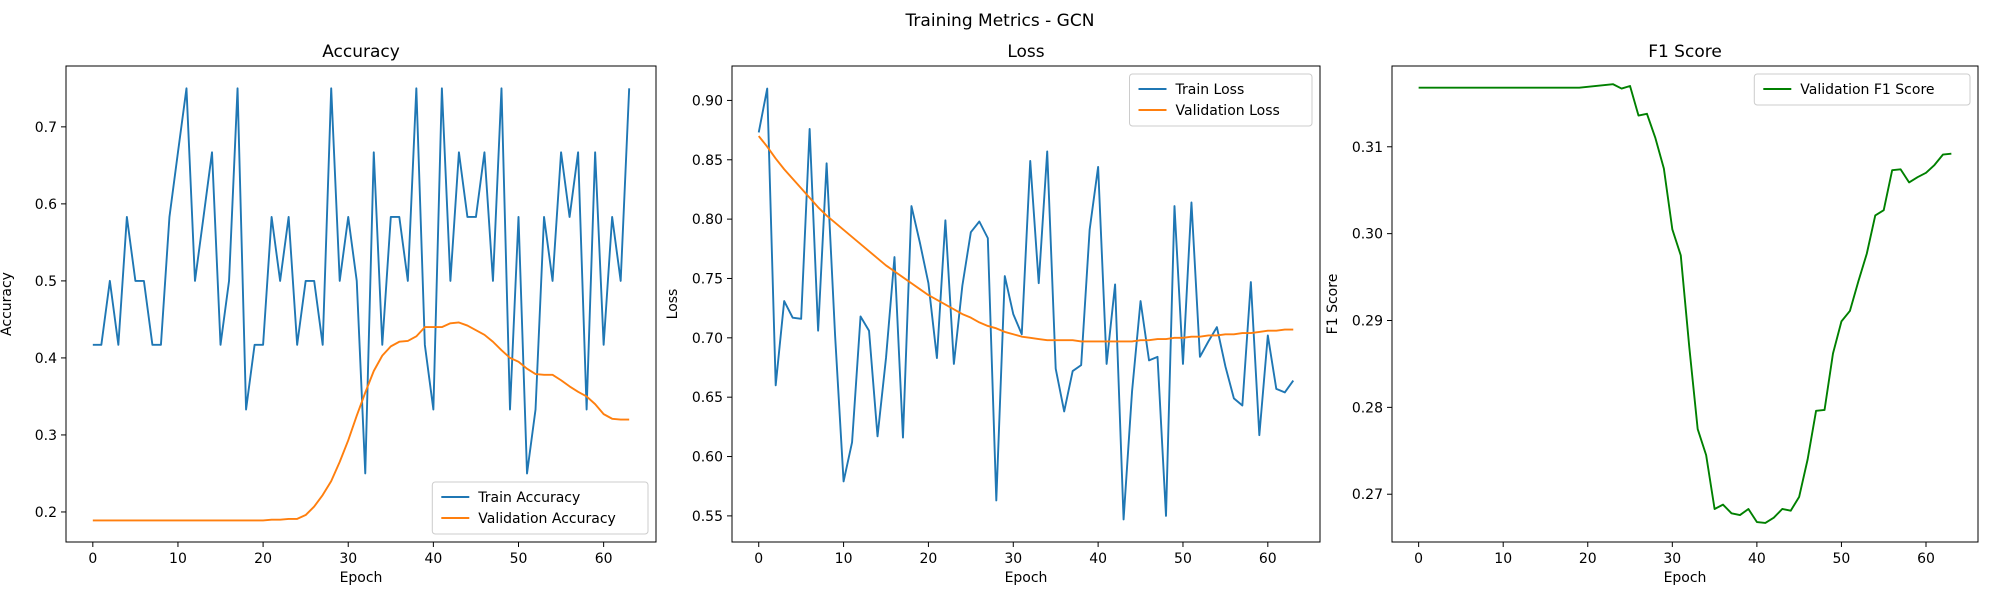  What do you see at coordinates (1333, 304) in the screenshot?
I see `y-axis-label: F1 Score` at bounding box center [1333, 304].